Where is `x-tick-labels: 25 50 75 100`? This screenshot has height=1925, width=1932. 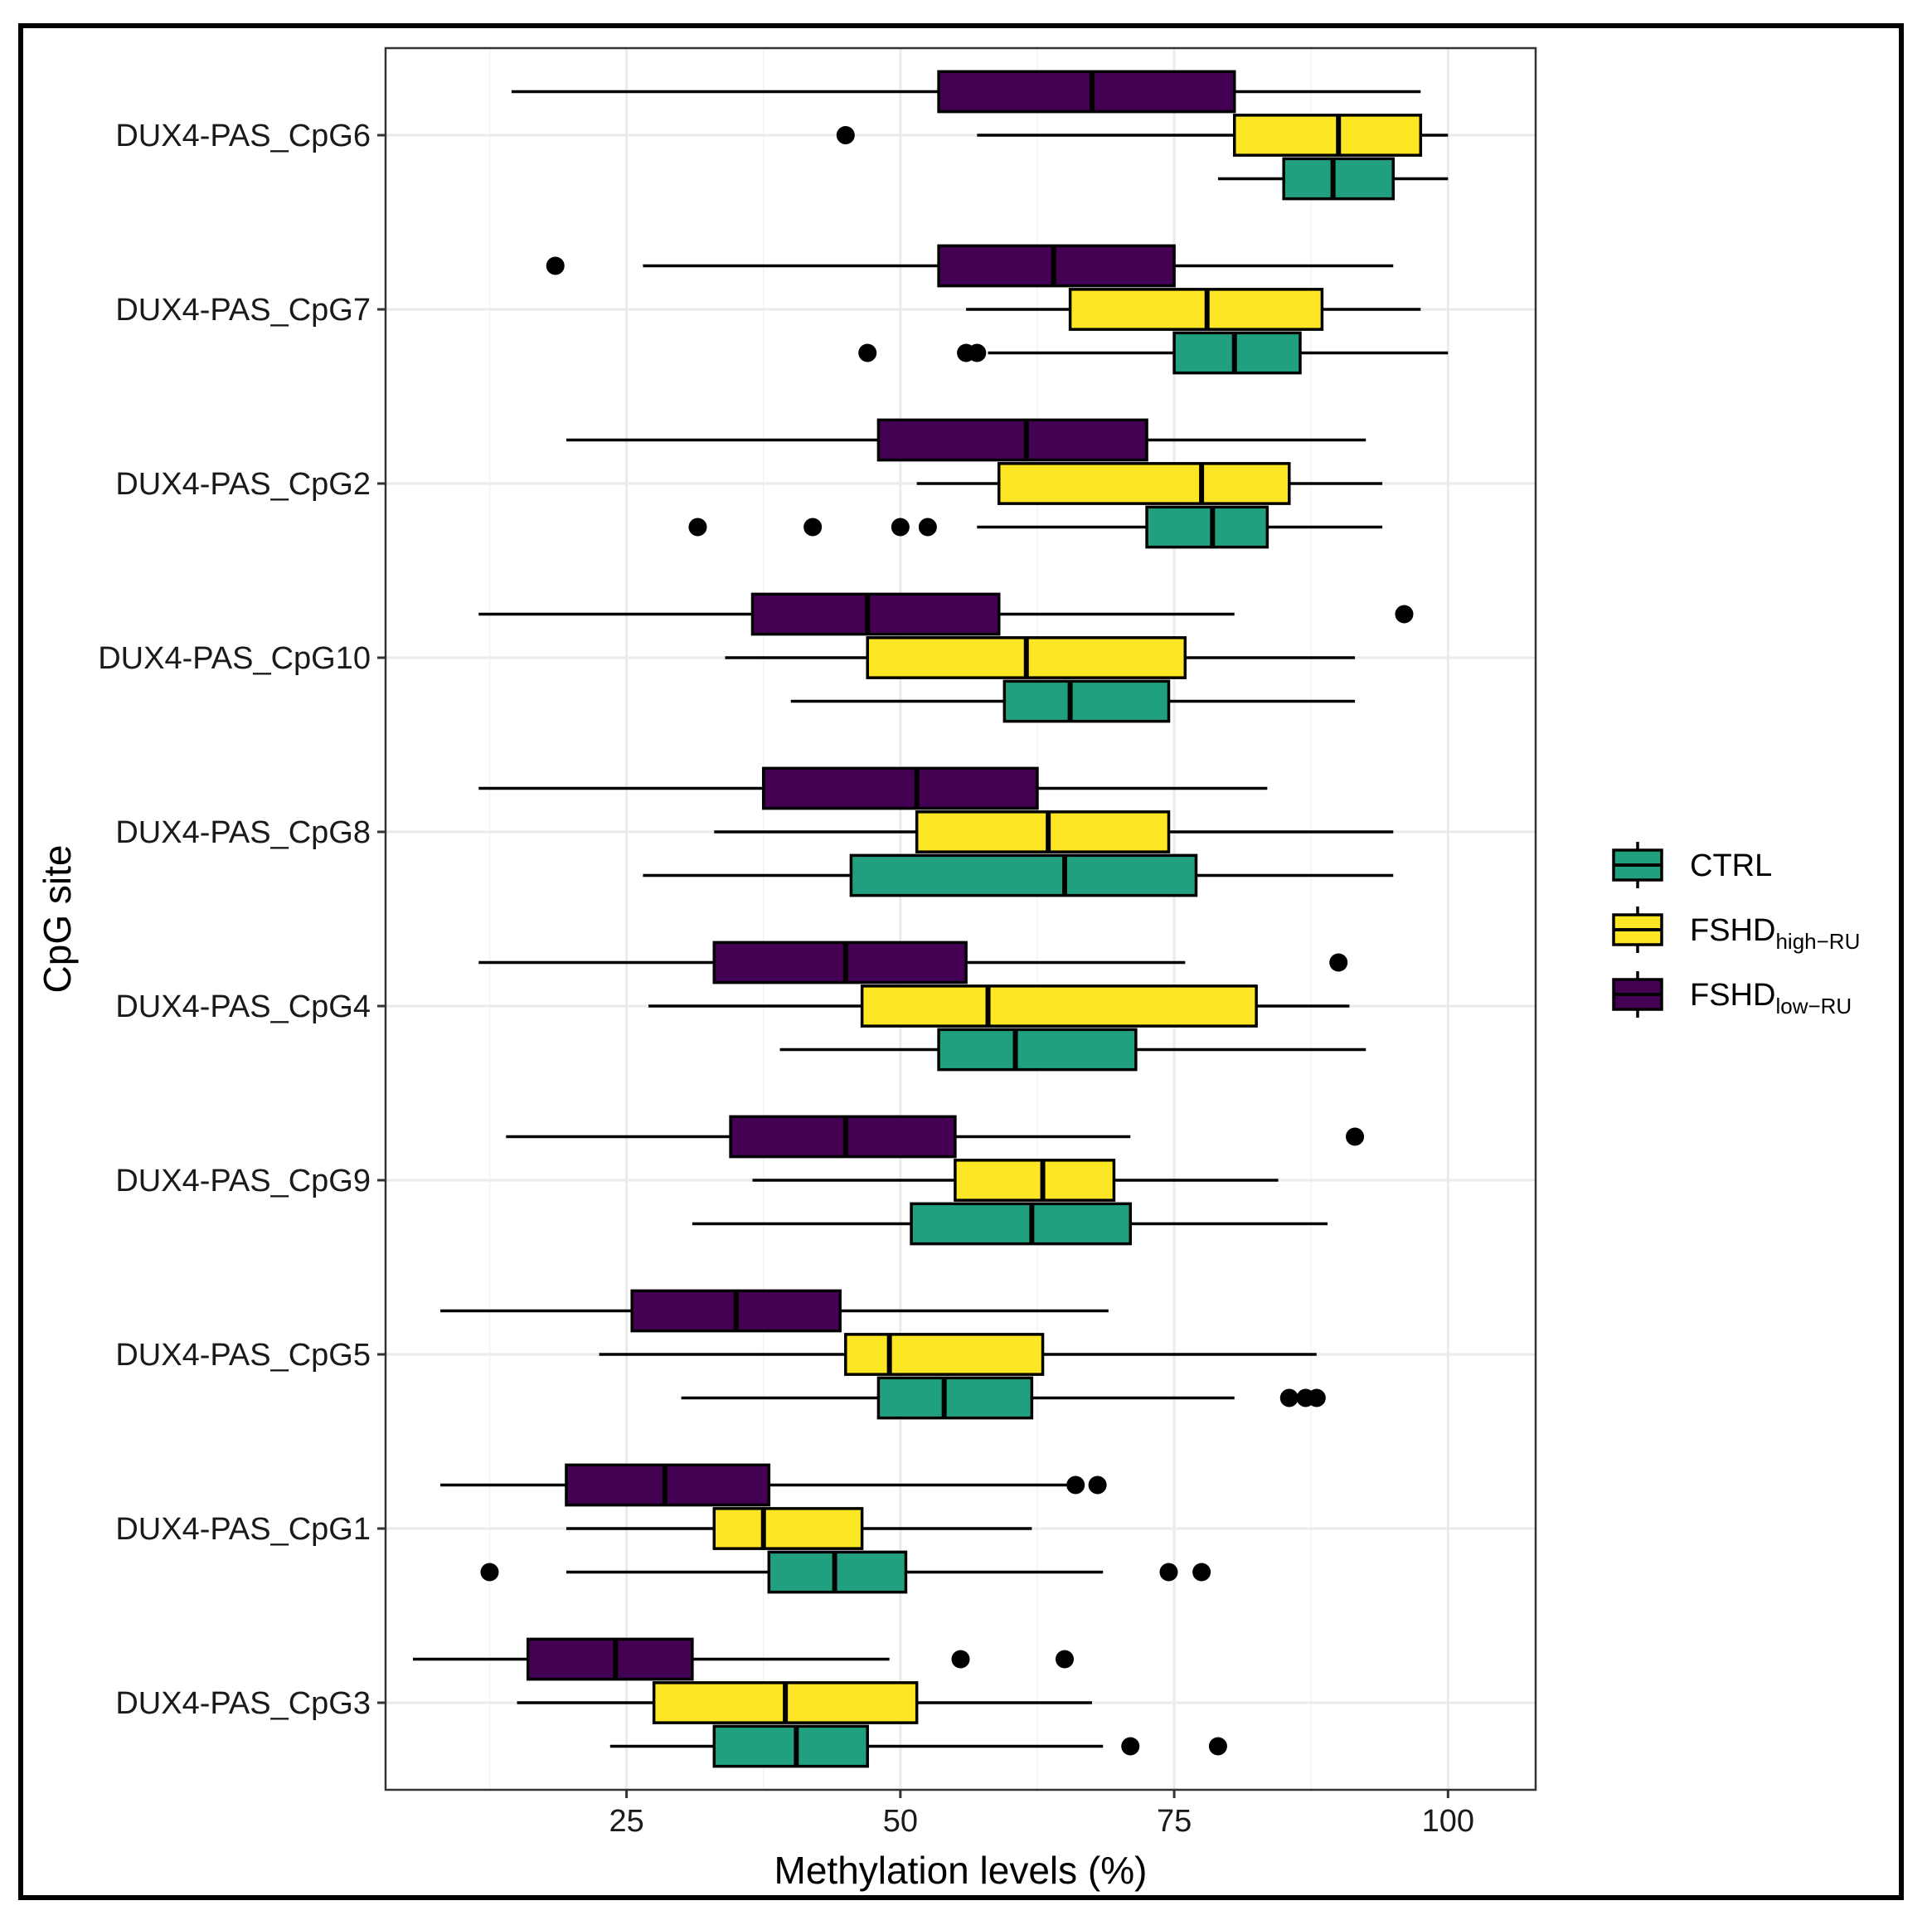 x-tick-labels: 25 50 75 100 is located at coordinates (1041, 1814).